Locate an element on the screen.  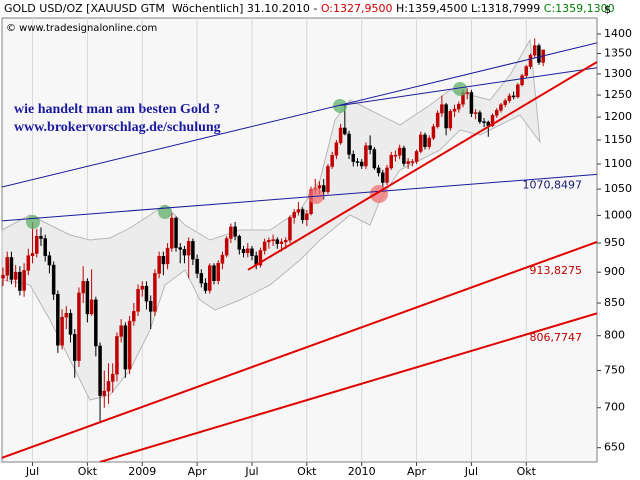
y-tick-label: 700 is located at coordinates (614, 407).